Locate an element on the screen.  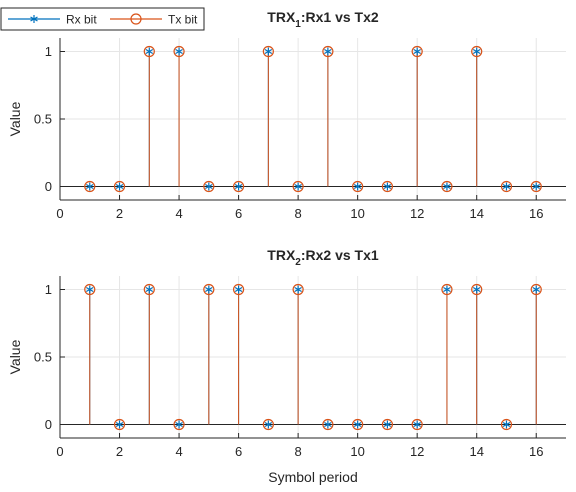
legend-tx-marker is located at coordinates (136, 19).